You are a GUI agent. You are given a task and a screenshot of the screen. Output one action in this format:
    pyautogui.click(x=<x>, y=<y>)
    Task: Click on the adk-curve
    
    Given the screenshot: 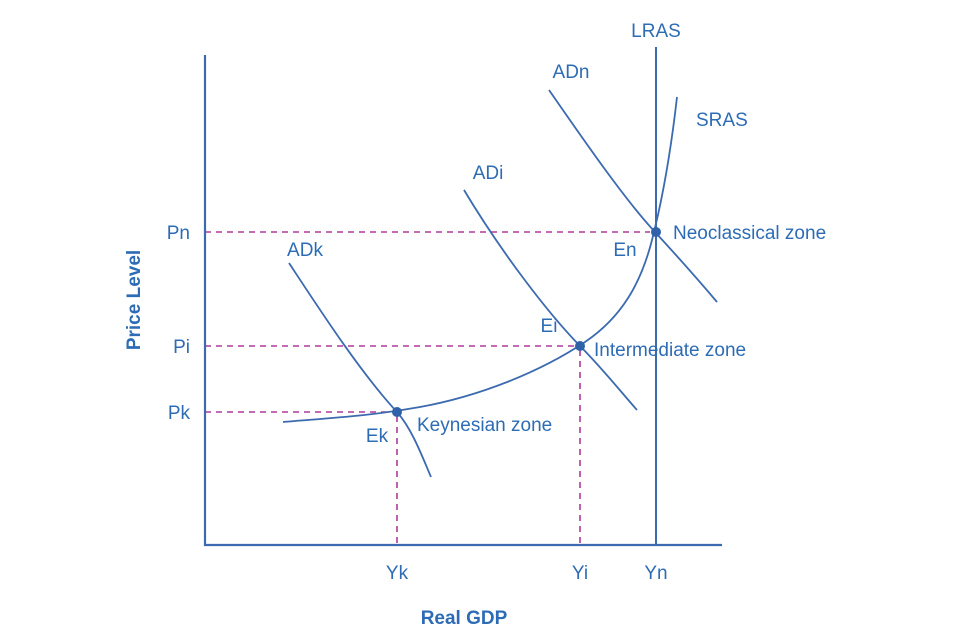 What is the action you would take?
    pyautogui.click(x=360, y=370)
    